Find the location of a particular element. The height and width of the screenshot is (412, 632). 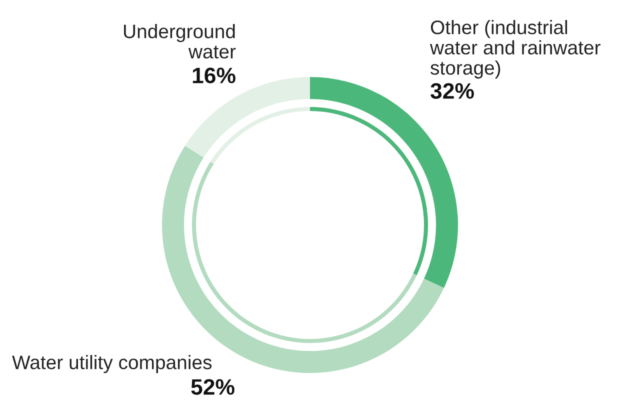

slice-label: Other (industrial water and rainwater storage) is located at coordinates (515, 49).